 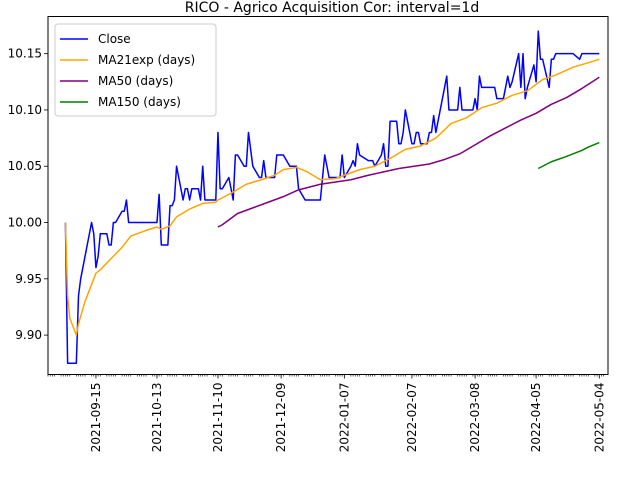 What do you see at coordinates (25, 223) in the screenshot?
I see `y-tick-label: 10.00` at bounding box center [25, 223].